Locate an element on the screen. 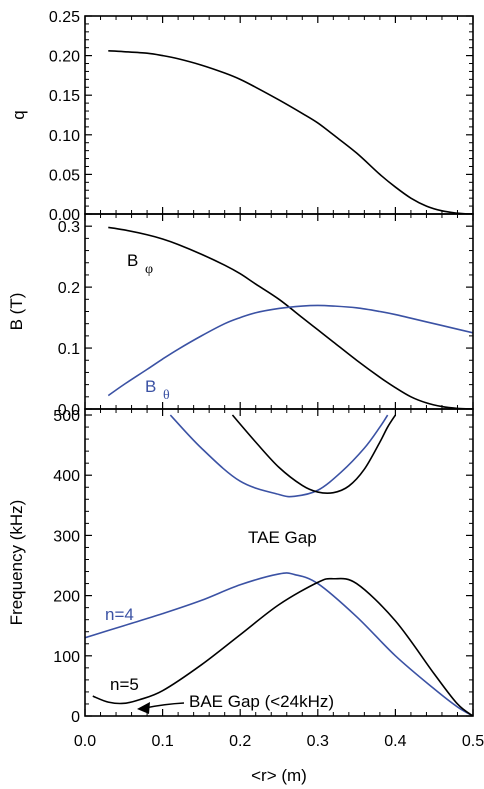 The height and width of the screenshot is (789, 484). x-axis-title: <r> (m) is located at coordinates (279, 775).